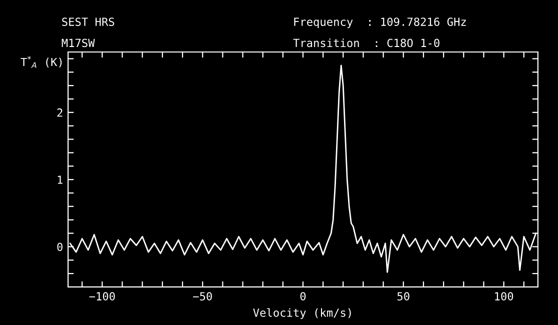 The height and width of the screenshot is (325, 558). Describe the element at coordinates (59, 112) in the screenshot. I see `y-tick-label: 2` at that location.